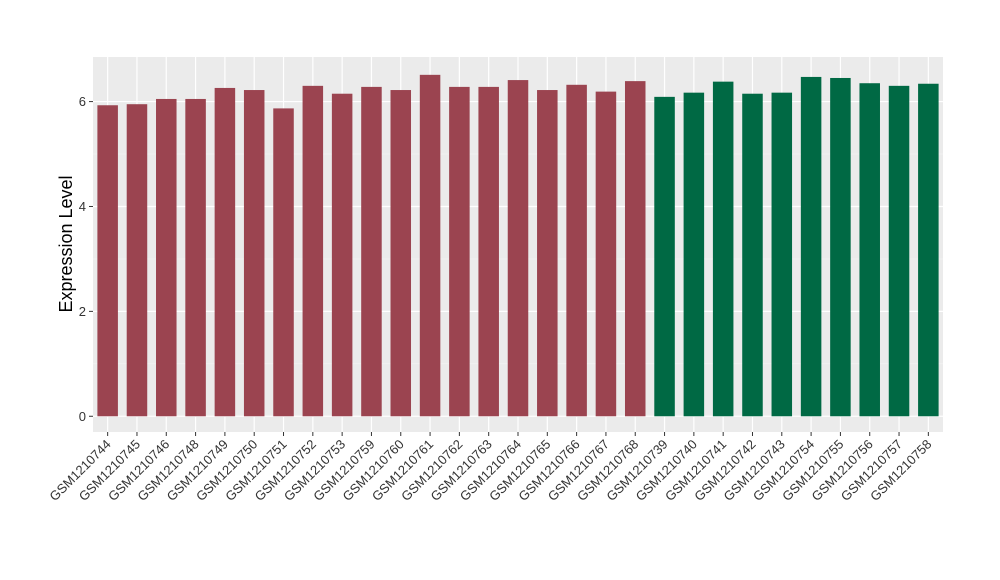  What do you see at coordinates (401, 253) in the screenshot?
I see `bar-GSM1210760` at bounding box center [401, 253].